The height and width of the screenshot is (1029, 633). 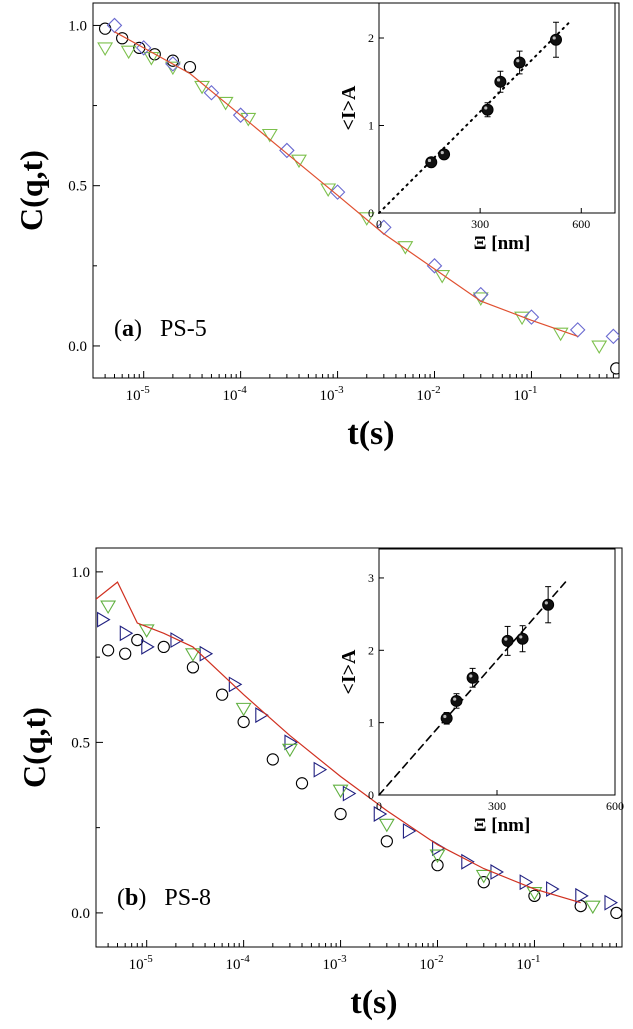 What do you see at coordinates (77, 187) in the screenshot?
I see `y-tick-label: 0.5` at bounding box center [77, 187].